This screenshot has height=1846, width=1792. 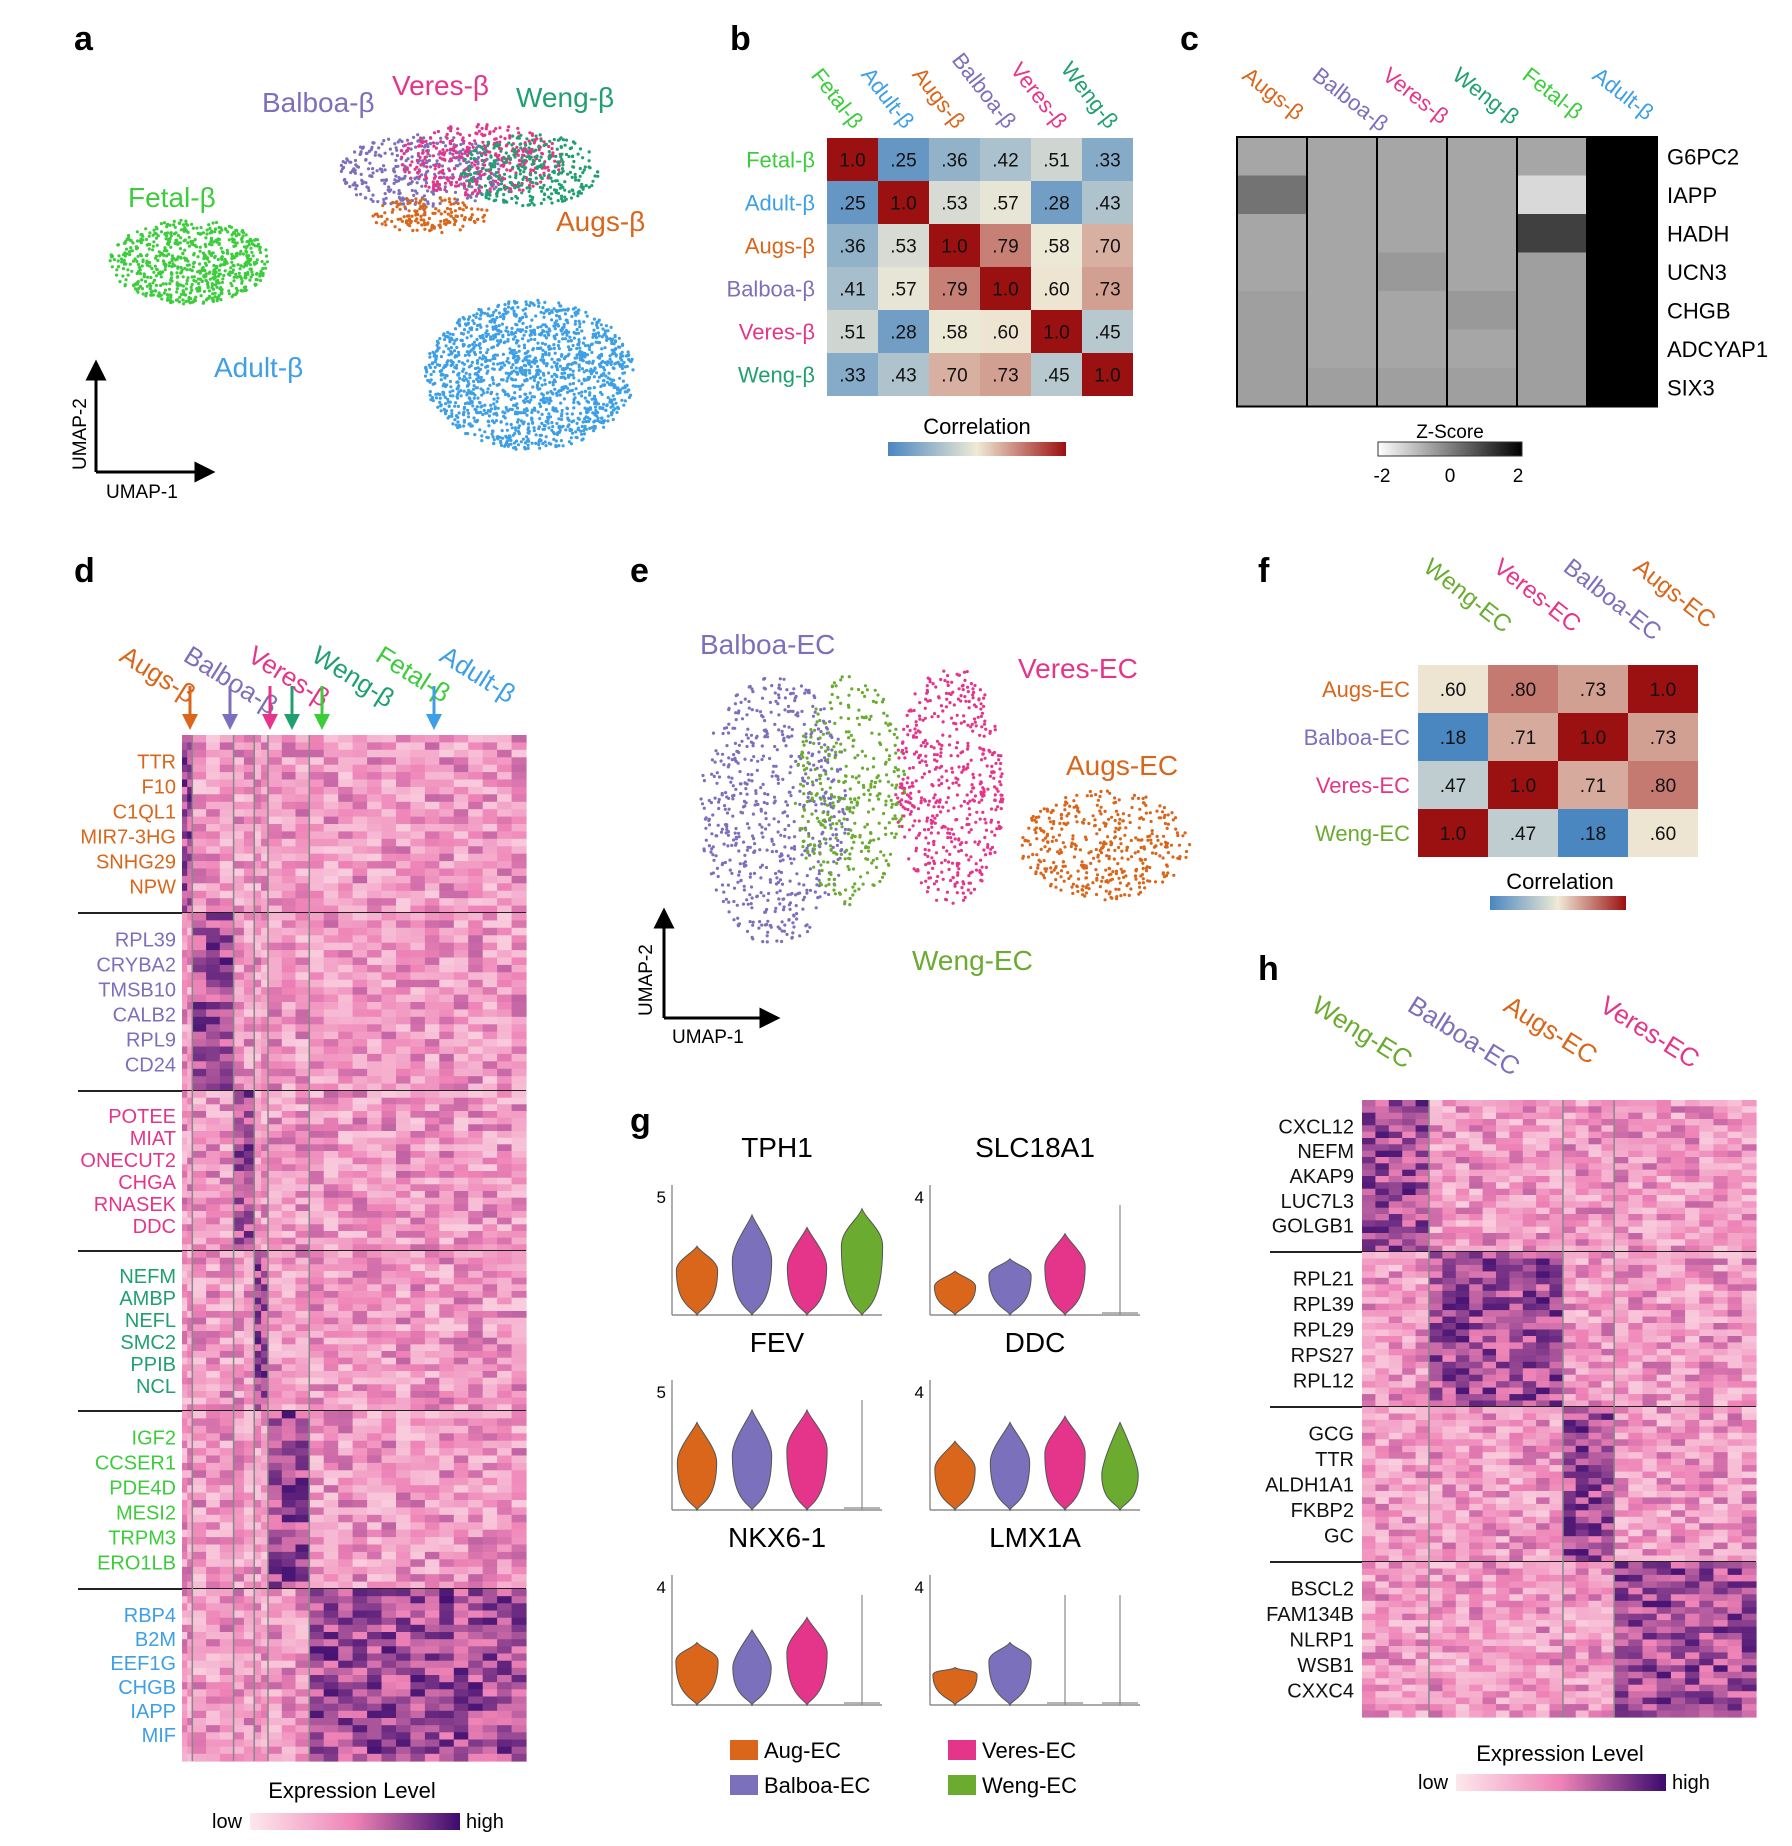 I want to click on zscore-gene-label: G6PC2, so click(x=1703, y=156).